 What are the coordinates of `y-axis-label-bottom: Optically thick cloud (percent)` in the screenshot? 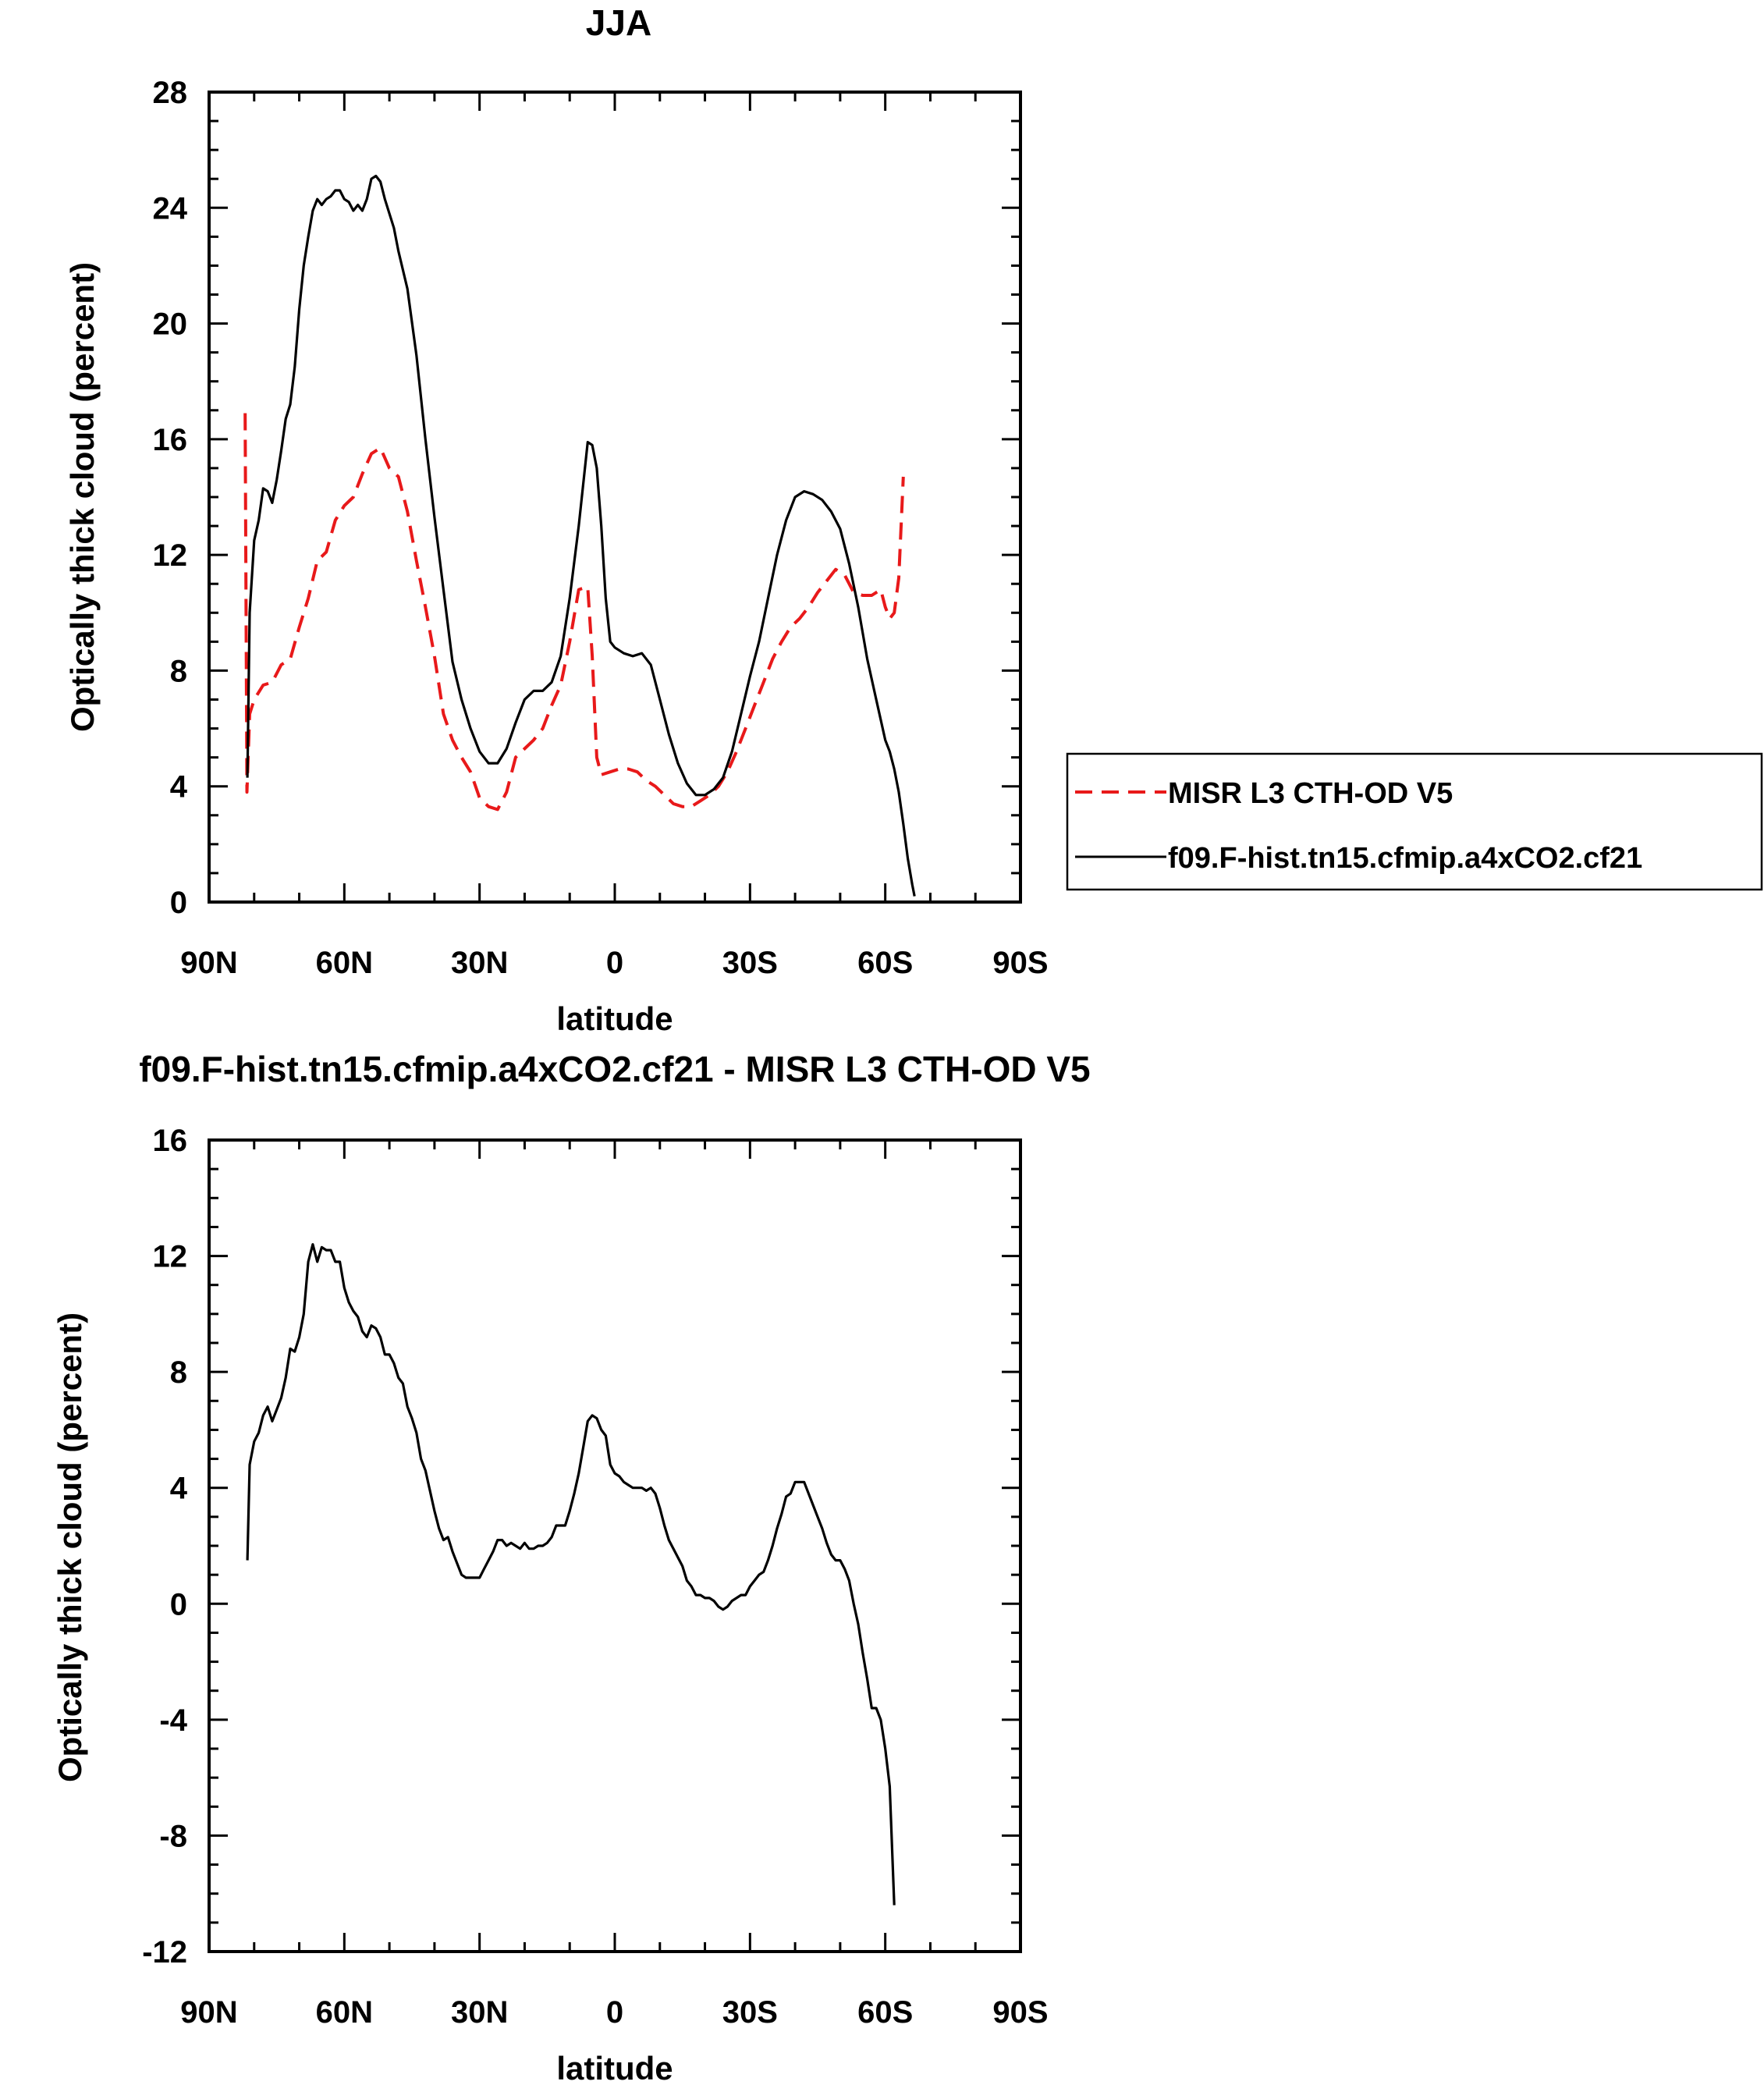 It's located at (70, 1547).